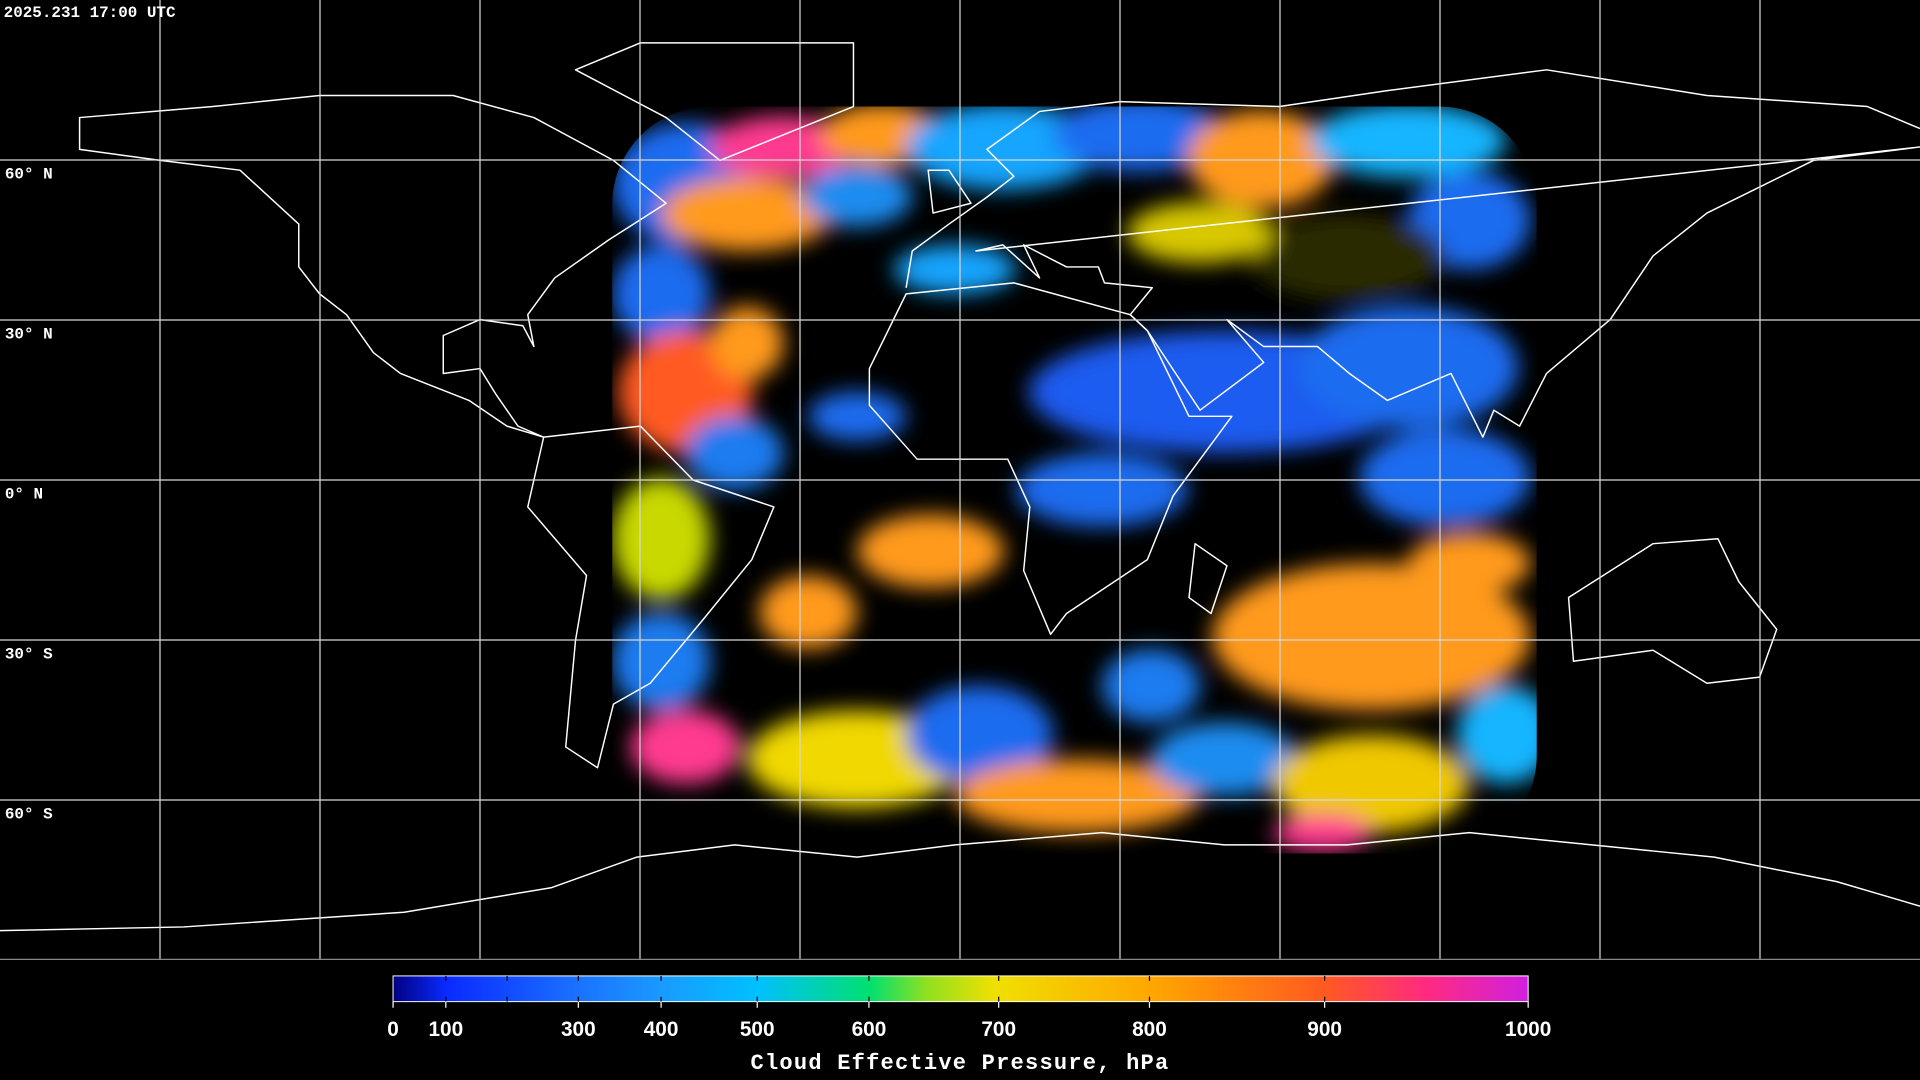 This screenshot has width=1920, height=1080. What do you see at coordinates (24, 494) in the screenshot?
I see `latitude-label: 0° N` at bounding box center [24, 494].